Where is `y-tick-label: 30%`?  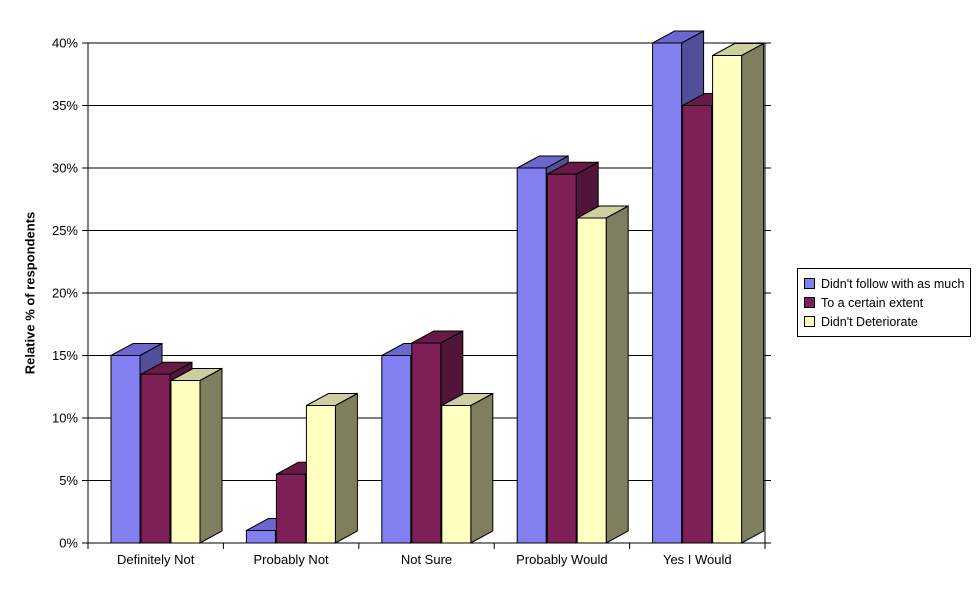
y-tick-label: 30% is located at coordinates (65, 168).